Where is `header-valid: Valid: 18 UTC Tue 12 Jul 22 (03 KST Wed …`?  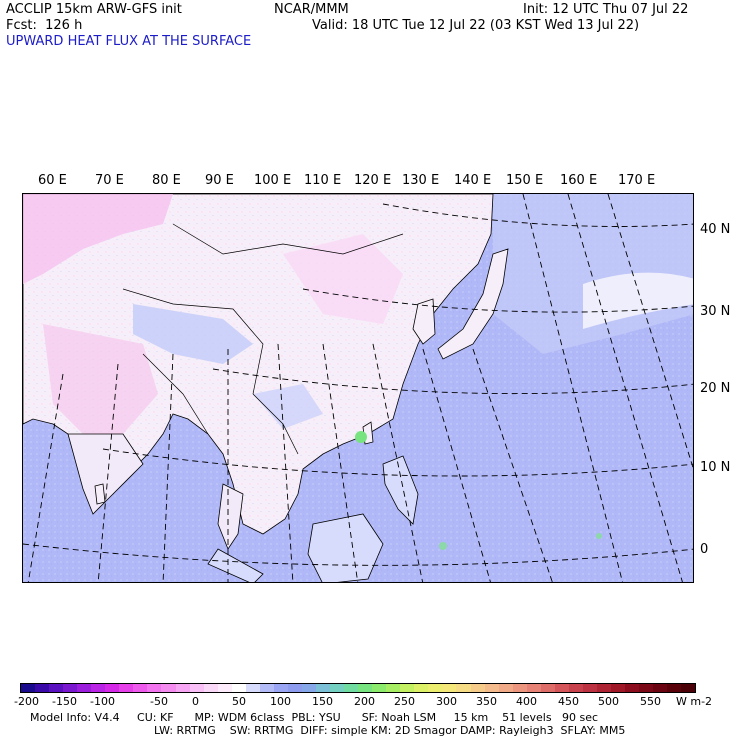 header-valid: Valid: 18 UTC Tue 12 Jul 22 (03 KST Wed … is located at coordinates (476, 25).